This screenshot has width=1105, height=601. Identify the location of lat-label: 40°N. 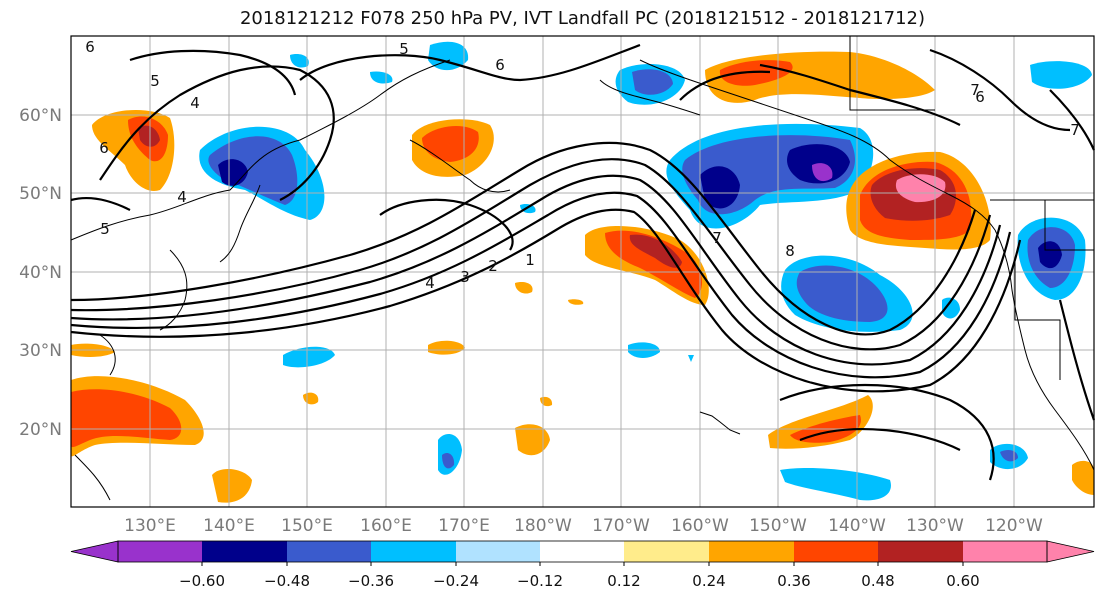
(40, 273).